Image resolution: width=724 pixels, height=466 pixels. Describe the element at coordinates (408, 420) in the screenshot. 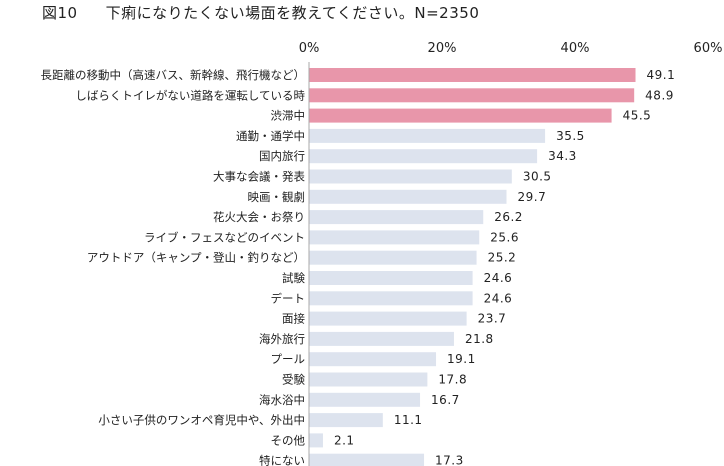

I see `value-label: 11.1` at that location.